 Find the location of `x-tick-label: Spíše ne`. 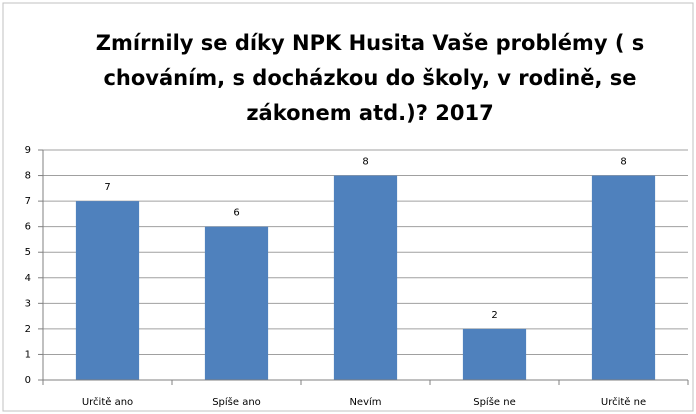

x-tick-label: Spíše ne is located at coordinates (494, 402).